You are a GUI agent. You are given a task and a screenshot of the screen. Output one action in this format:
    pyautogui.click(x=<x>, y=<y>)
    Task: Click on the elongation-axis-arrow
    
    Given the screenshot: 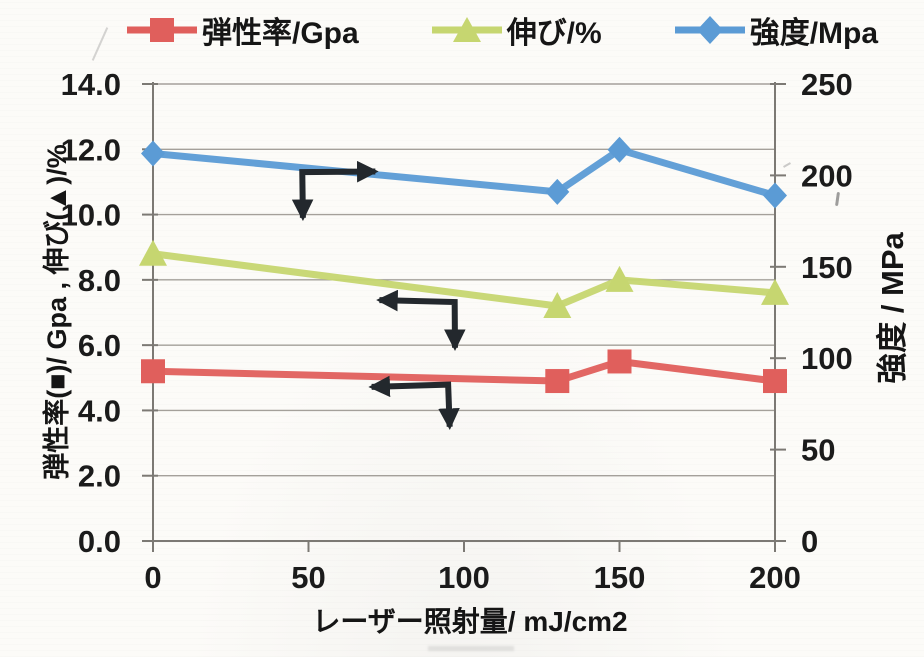 What is the action you would take?
    pyautogui.click(x=421, y=320)
    